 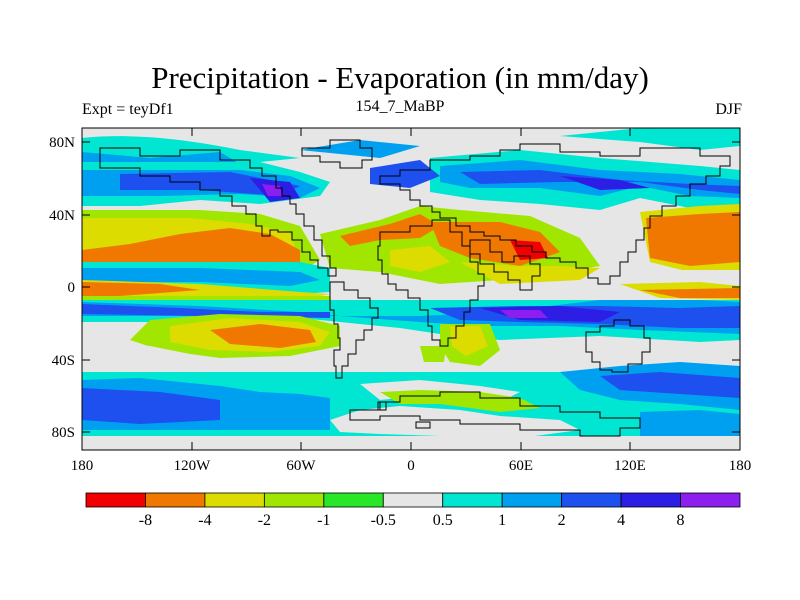 I want to click on y-tick-40s: 40S, so click(x=63, y=361).